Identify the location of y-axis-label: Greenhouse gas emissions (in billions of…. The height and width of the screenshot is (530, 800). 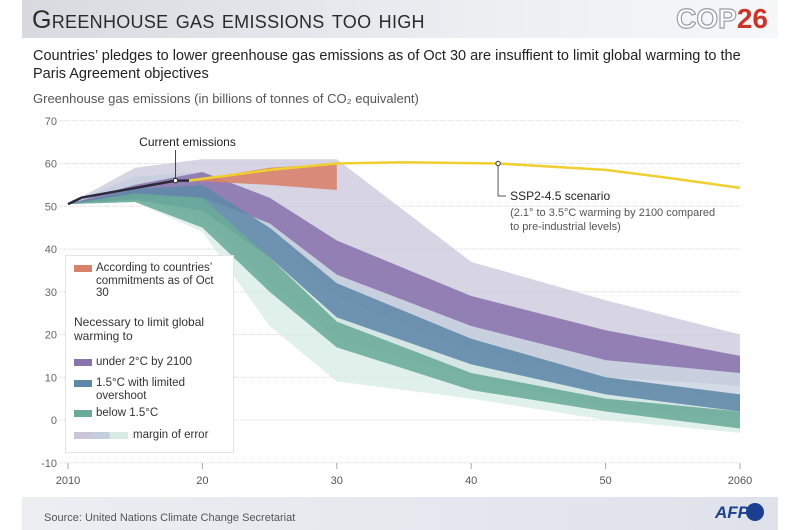
(226, 98).